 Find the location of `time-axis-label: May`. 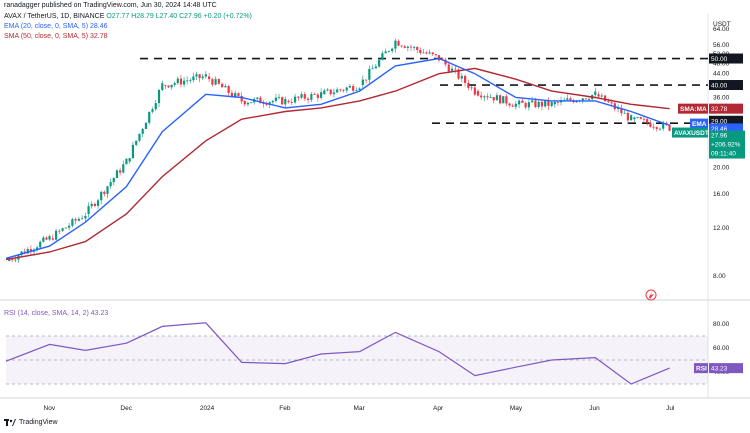

time-axis-label: May is located at coordinates (516, 408).